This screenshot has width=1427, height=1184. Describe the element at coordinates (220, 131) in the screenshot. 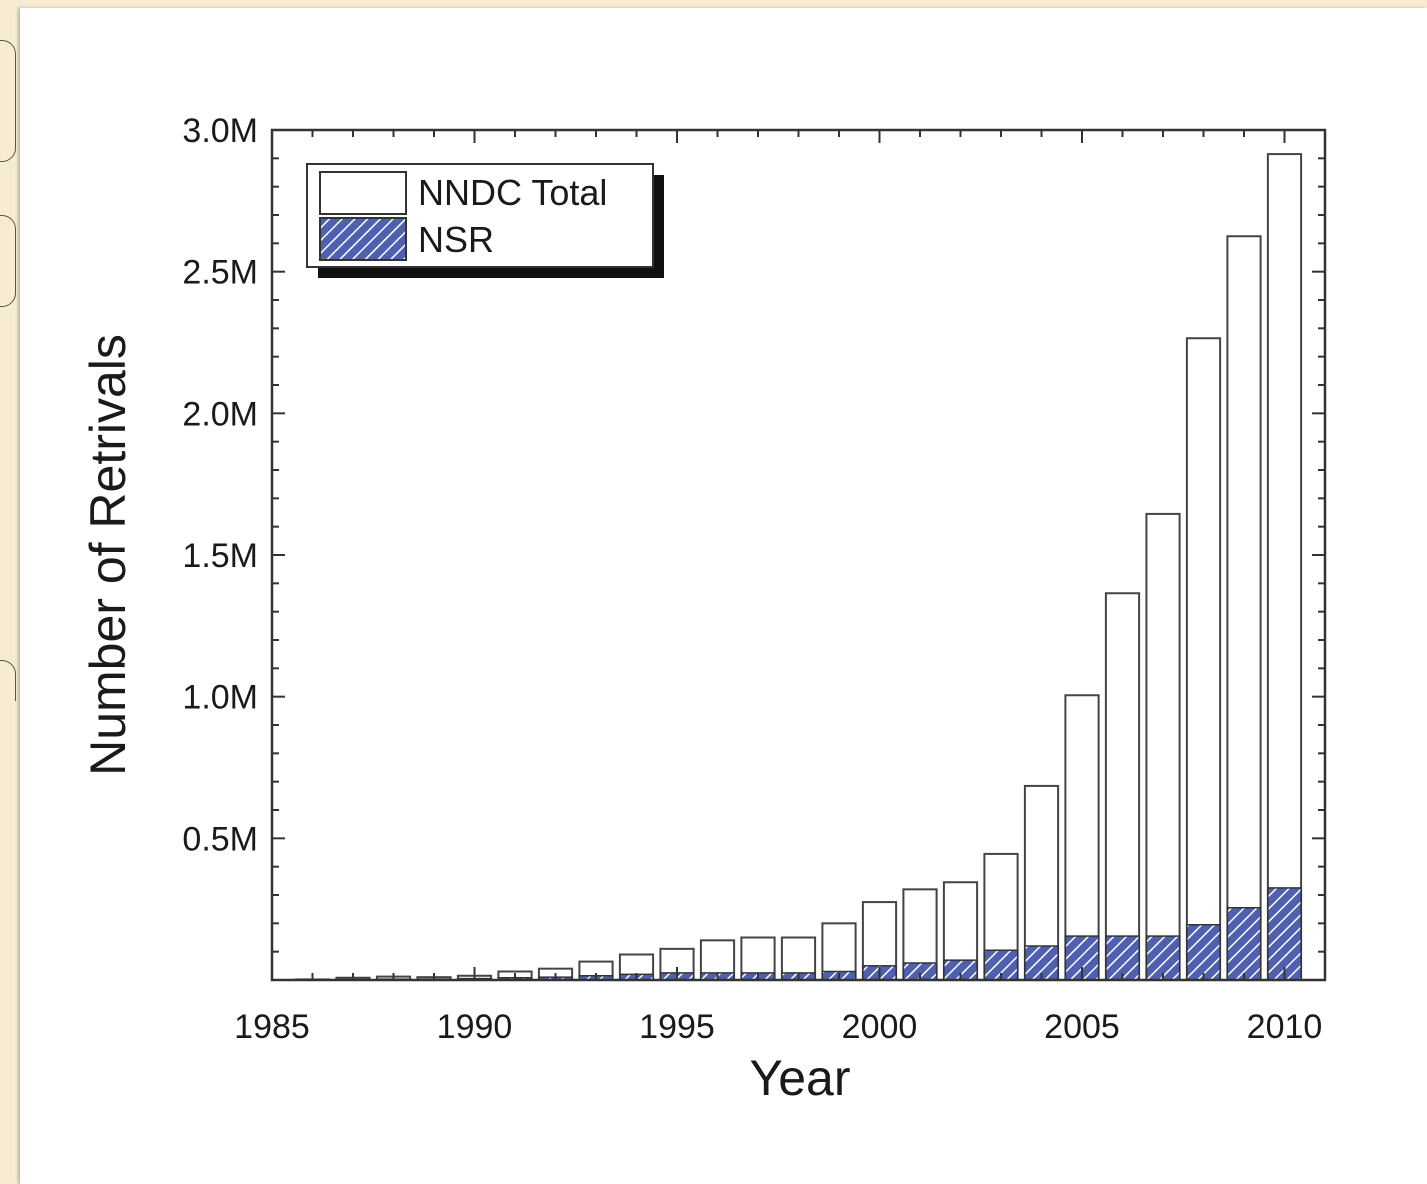

I see `y-tick-label: 3.0M` at that location.